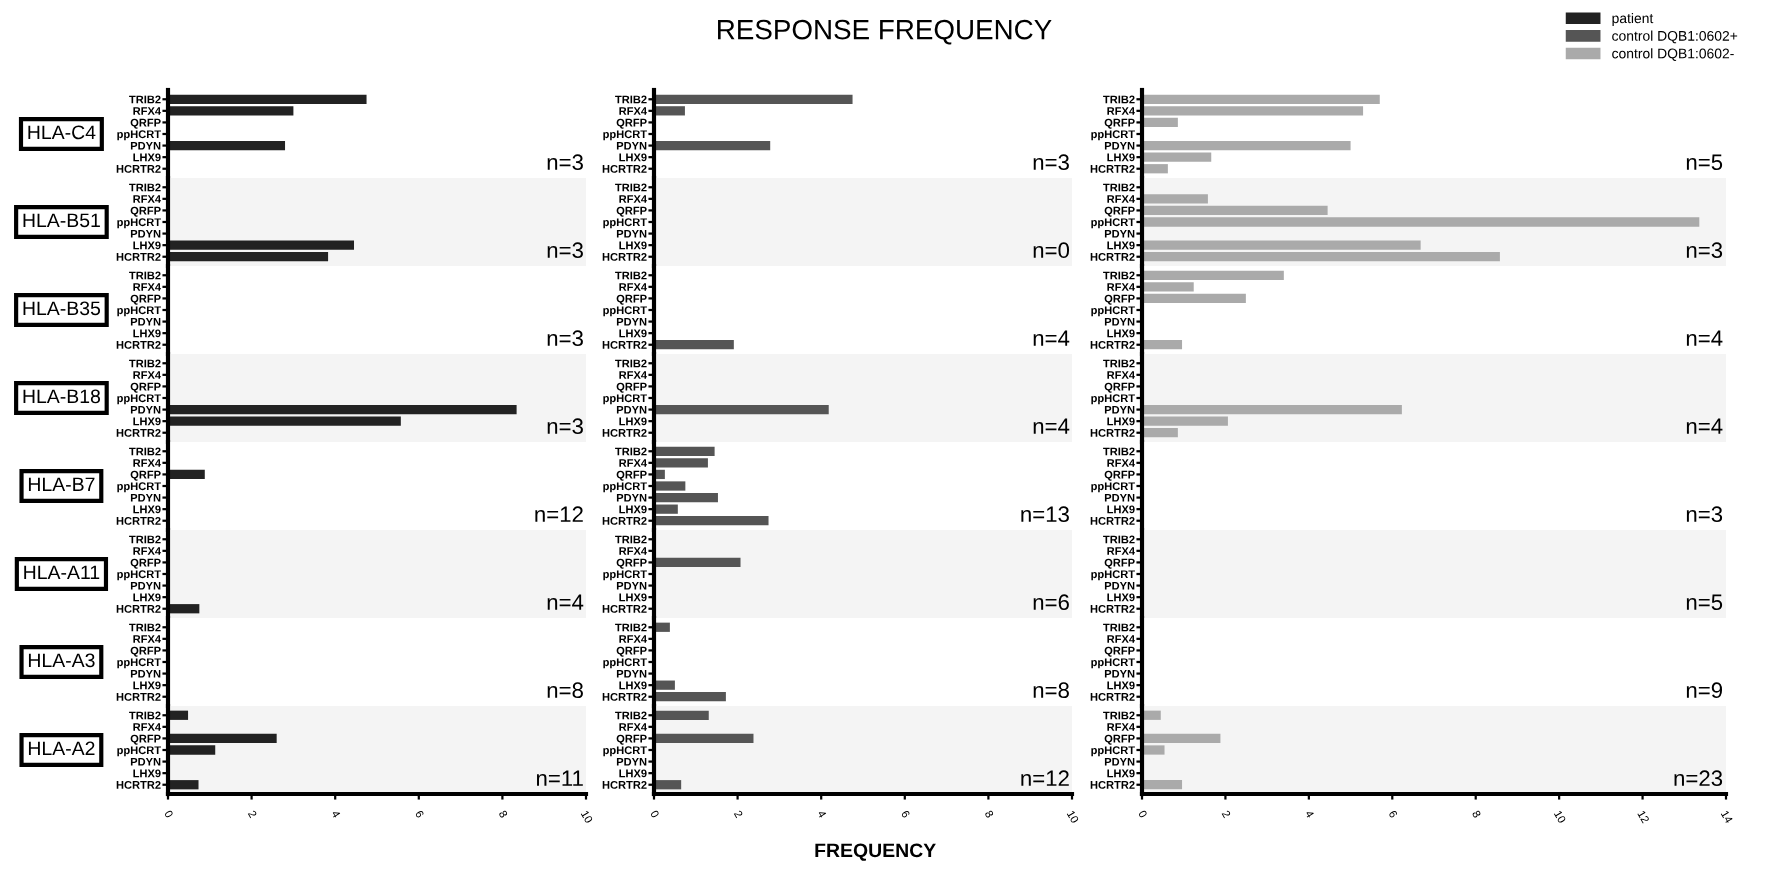 This screenshot has height=872, width=1768. I want to click on annotation: n=9, so click(1704, 690).